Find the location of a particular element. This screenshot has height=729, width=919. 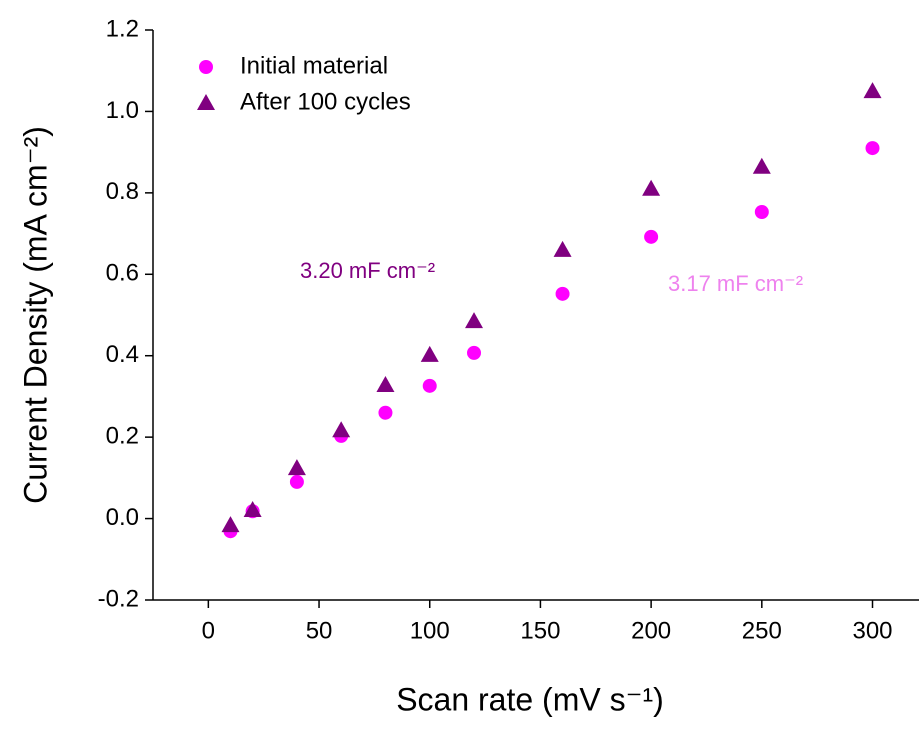

y-tick-label: 0.8 is located at coordinates (122, 191).